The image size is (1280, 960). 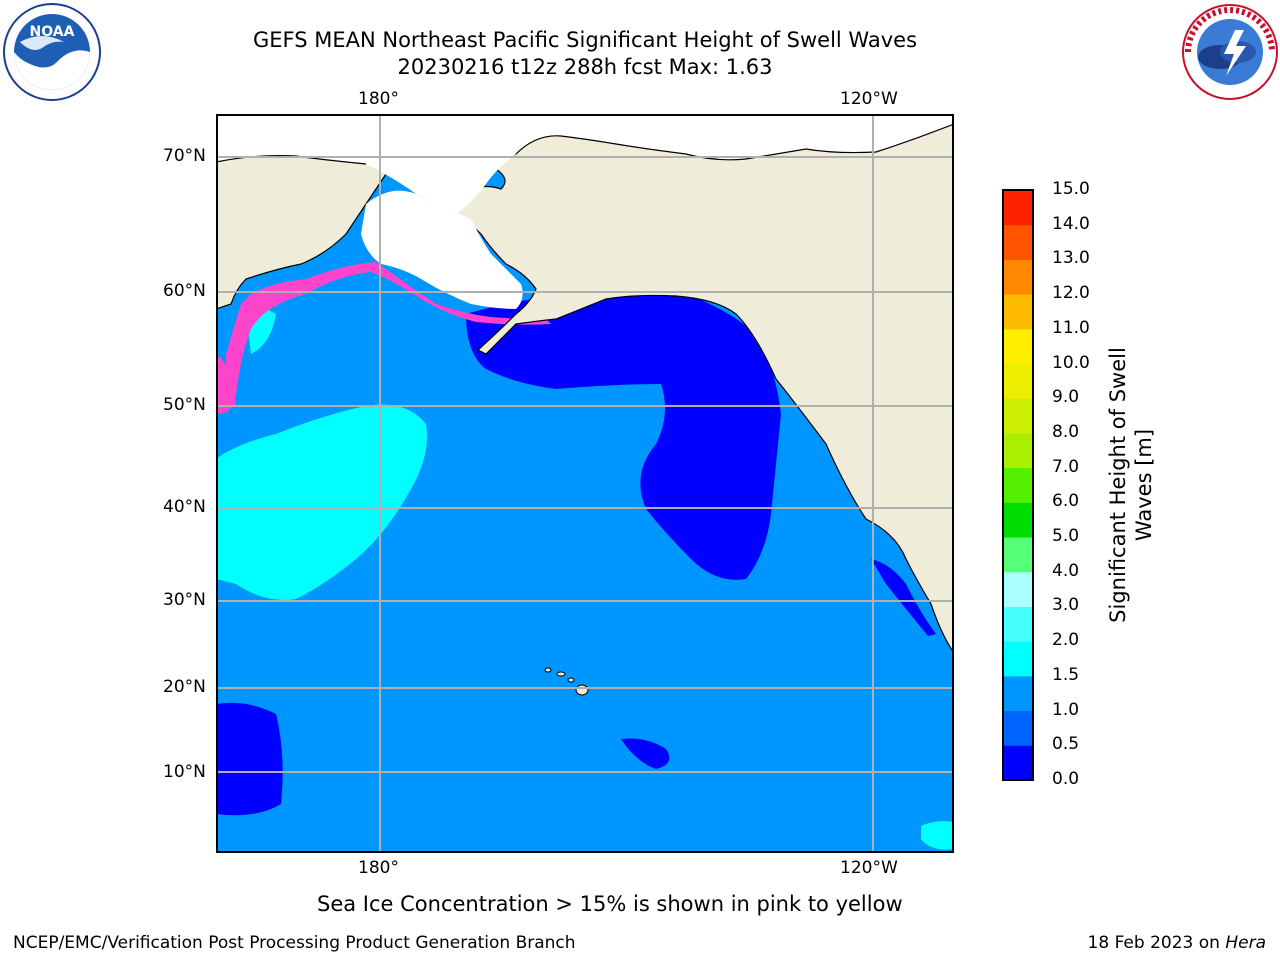 What do you see at coordinates (1066, 605) in the screenshot?
I see `colorbar-tick-label: 3.0` at bounding box center [1066, 605].